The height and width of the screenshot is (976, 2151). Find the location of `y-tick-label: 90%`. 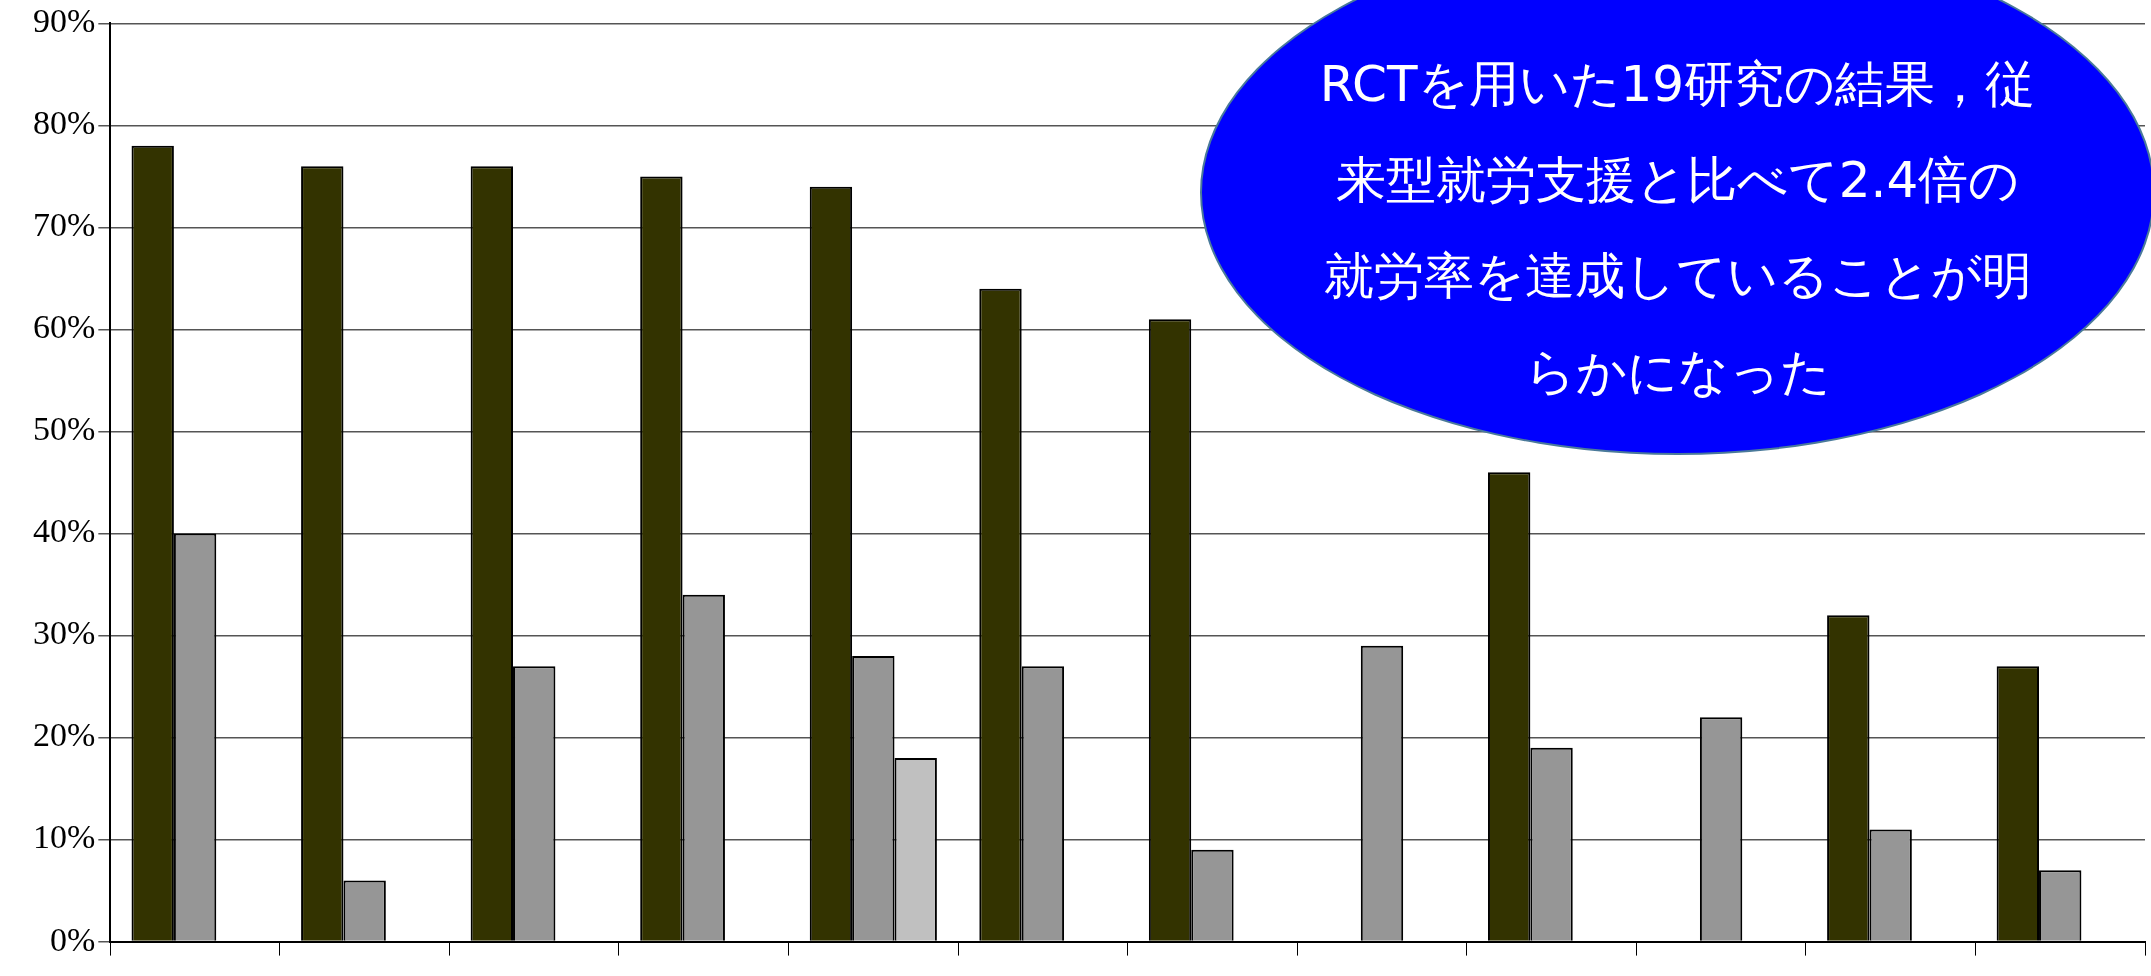

y-tick-label: 90% is located at coordinates (64, 21).